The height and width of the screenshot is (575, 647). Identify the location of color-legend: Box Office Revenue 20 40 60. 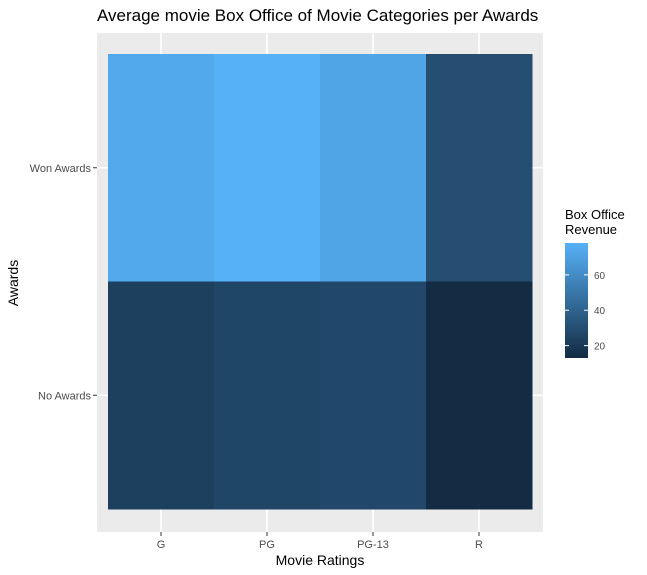
(595, 282).